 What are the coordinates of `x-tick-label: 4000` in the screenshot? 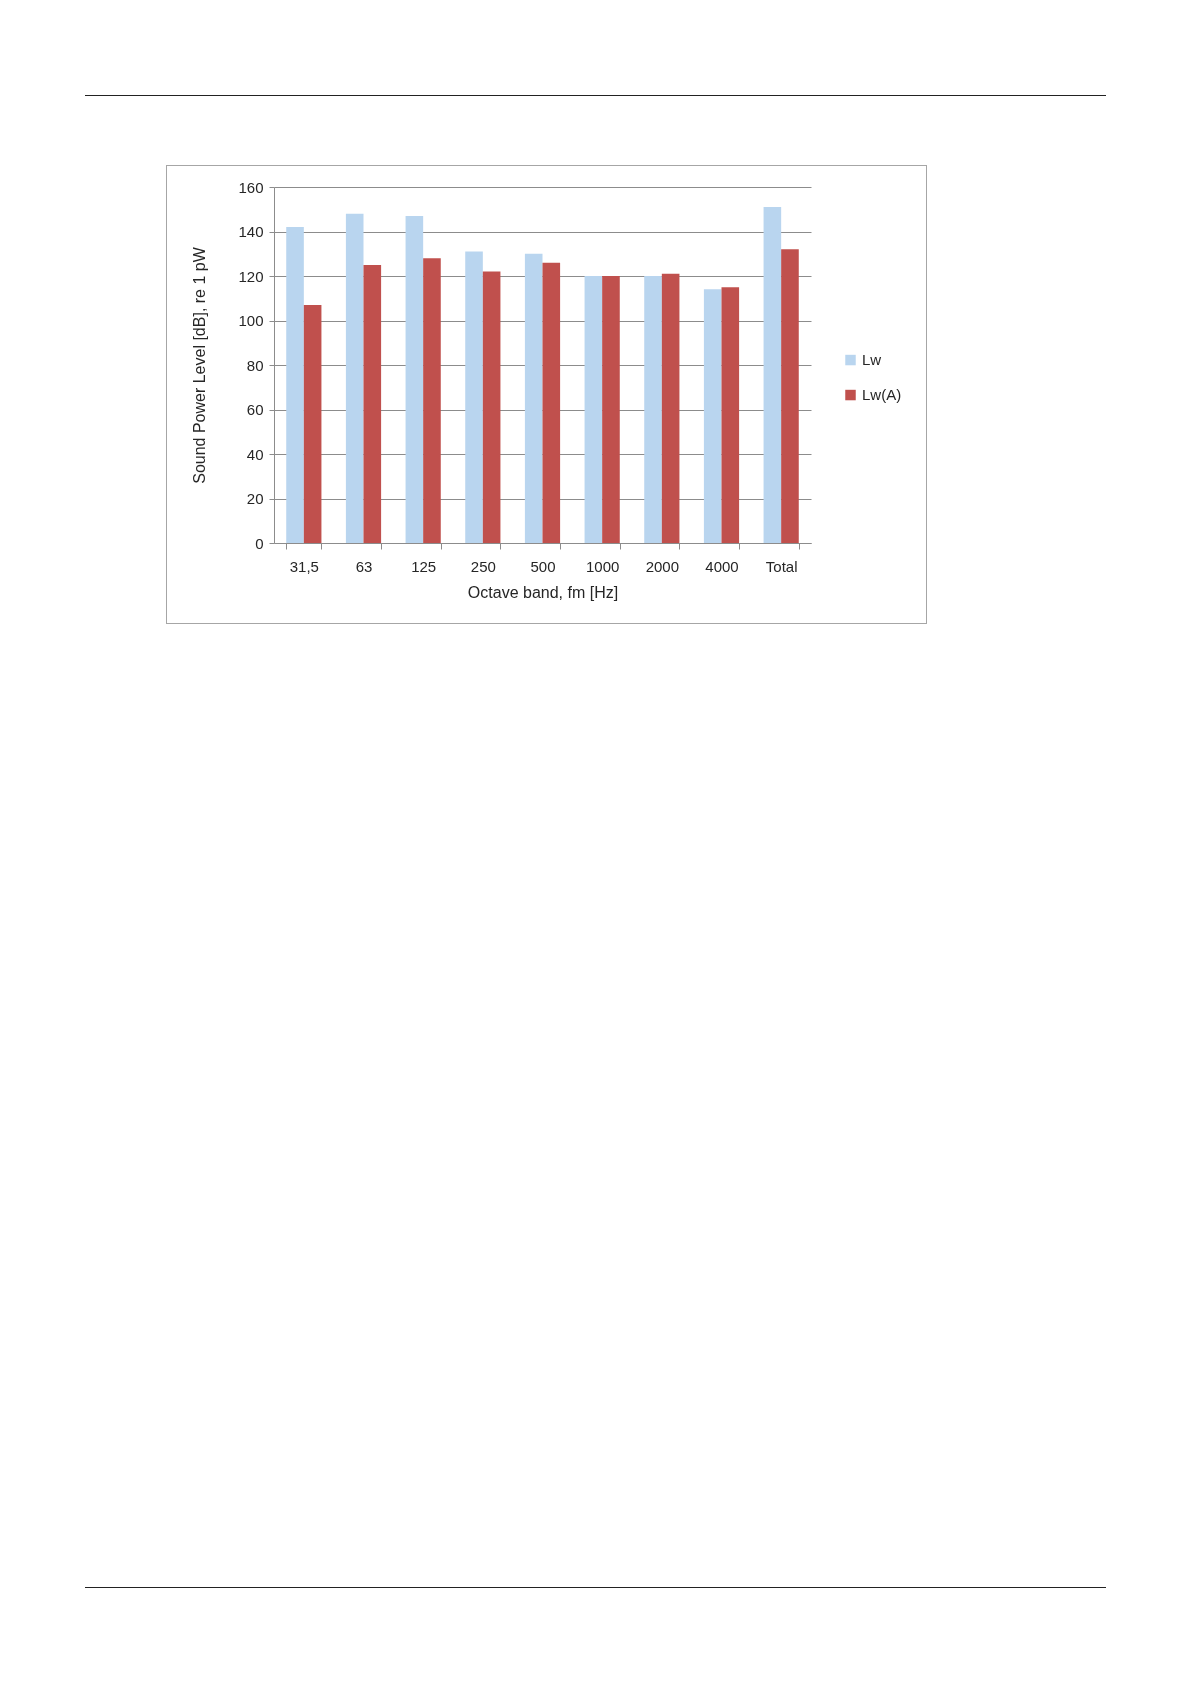 It's located at (722, 566).